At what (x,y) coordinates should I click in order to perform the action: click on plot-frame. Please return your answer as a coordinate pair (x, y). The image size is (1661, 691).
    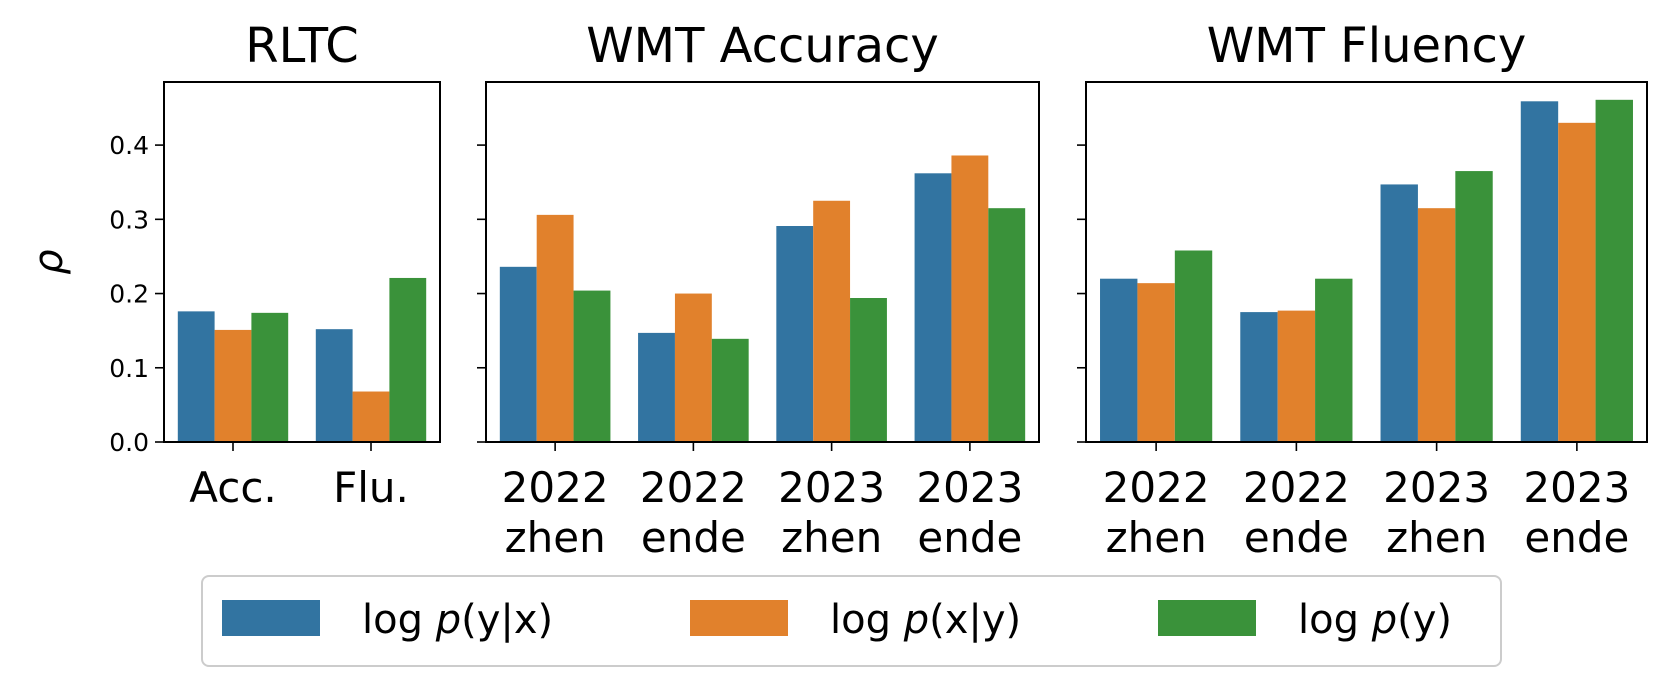
    Looking at the image, I should click on (302, 262).